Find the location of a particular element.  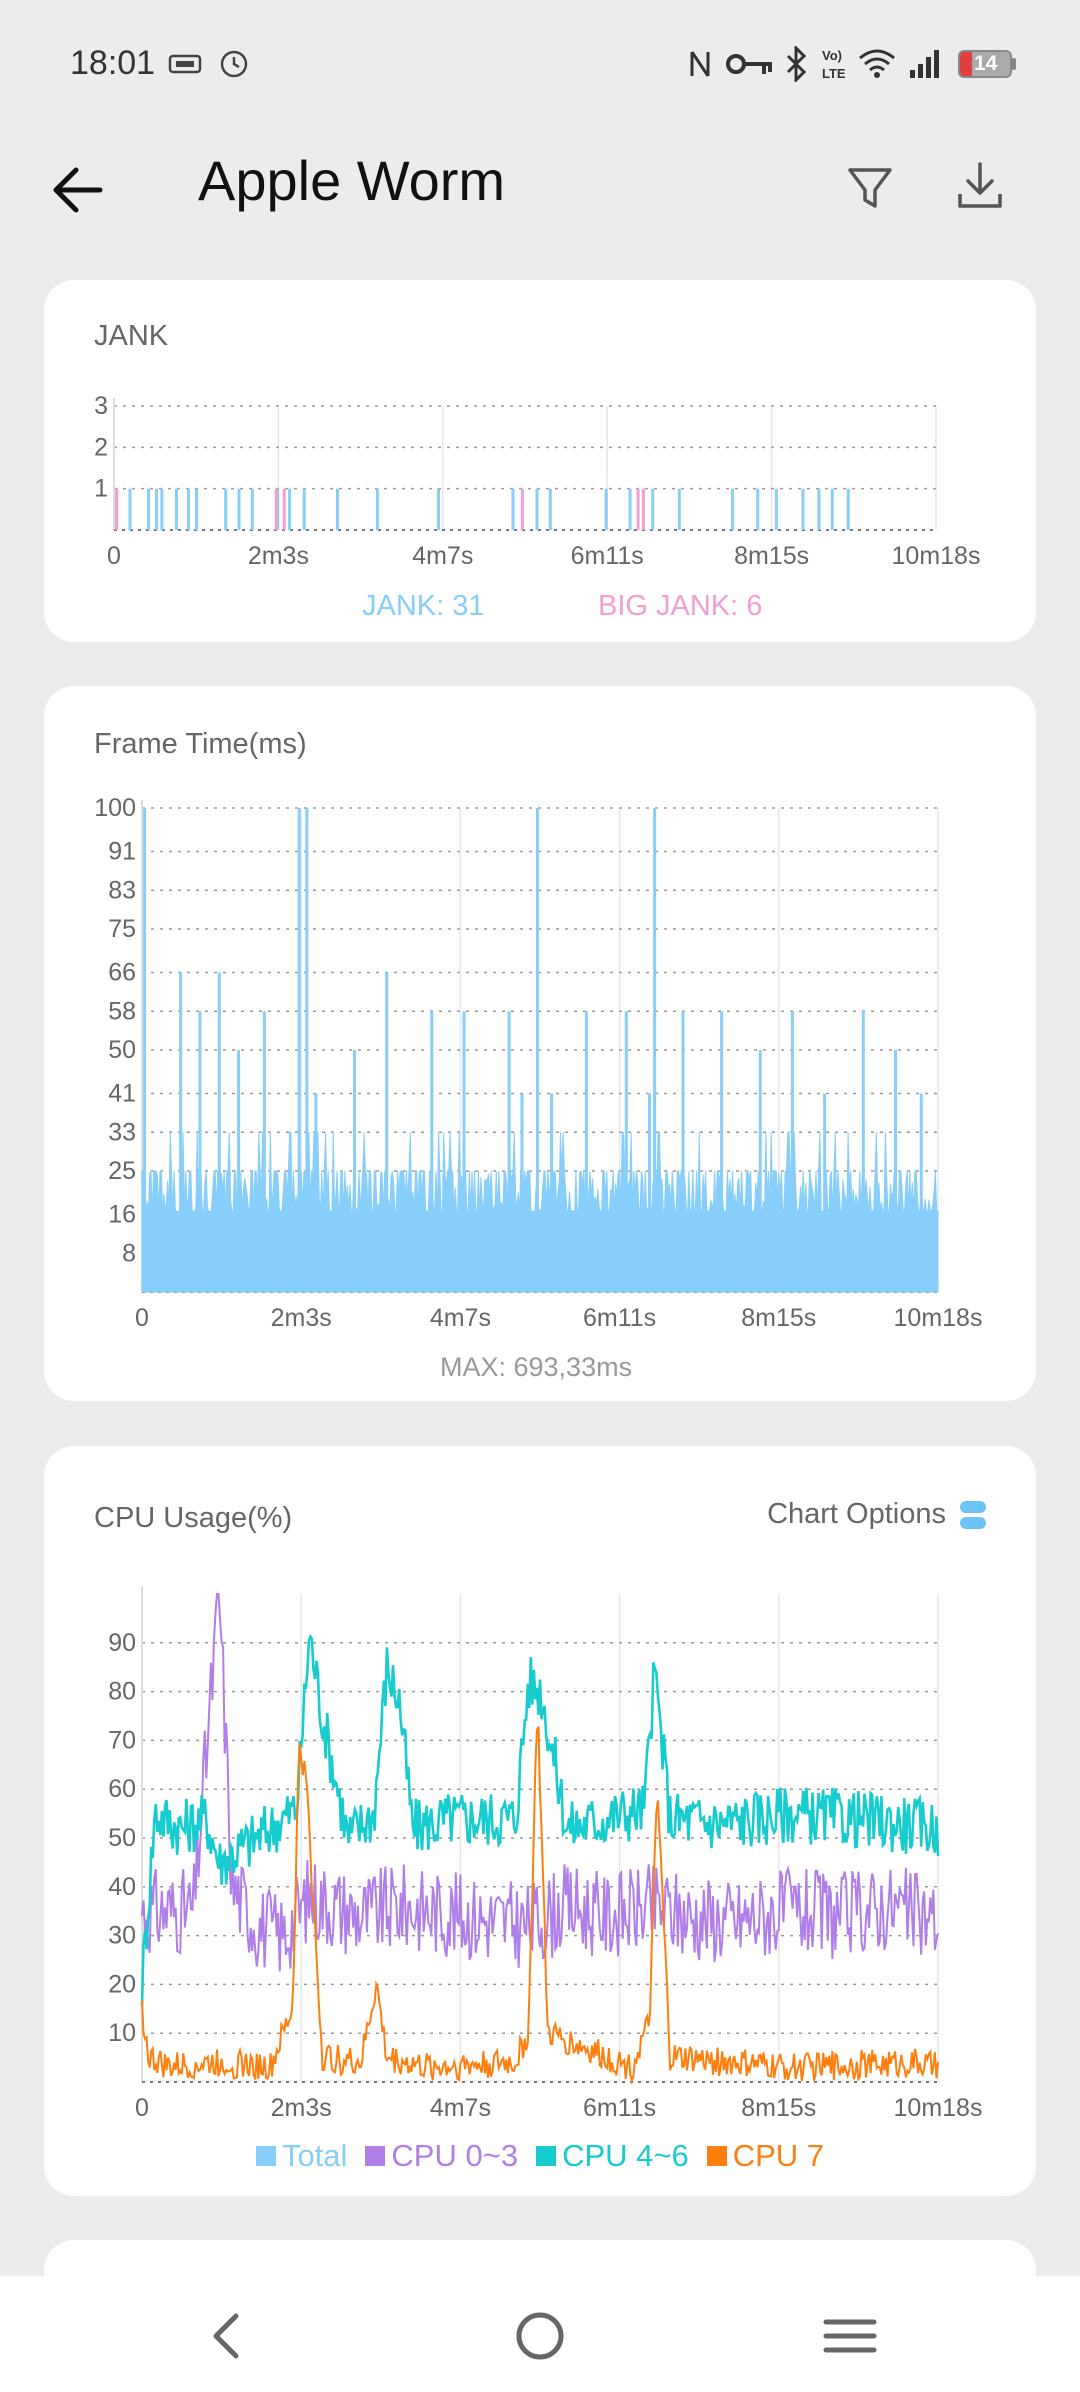

frame-time-area is located at coordinates (540, 1212).